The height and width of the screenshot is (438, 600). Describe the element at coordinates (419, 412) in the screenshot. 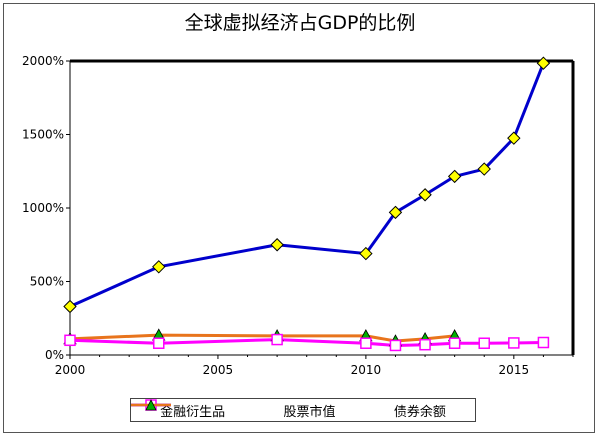

I see `legend-label-bonds: 债券余额` at that location.